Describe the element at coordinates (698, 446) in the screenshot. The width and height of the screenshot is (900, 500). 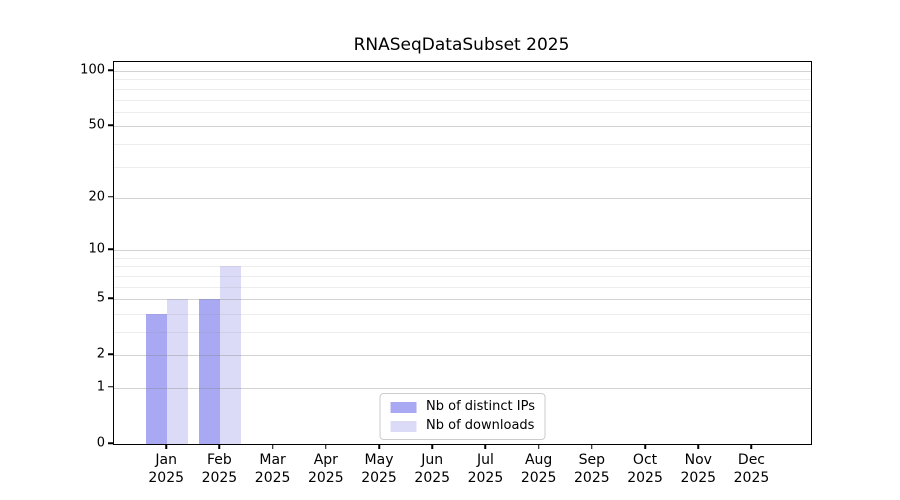
I see `x-tick-mark-nov` at that location.